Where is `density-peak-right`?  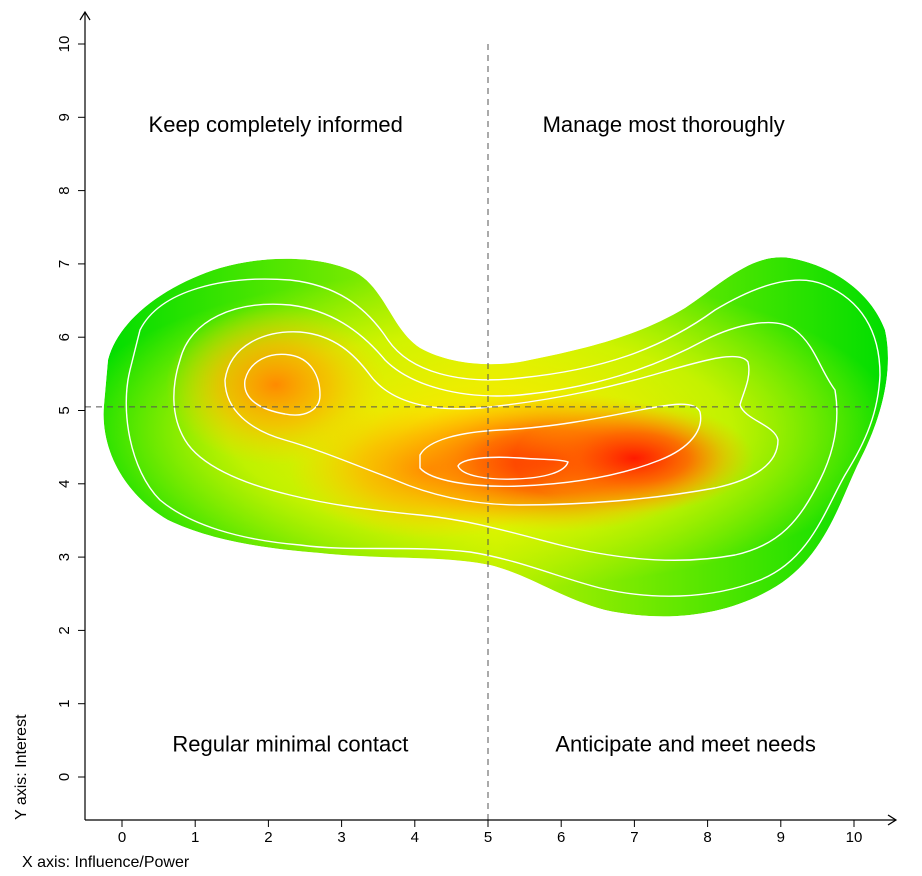
density-peak-right is located at coordinates (634, 458).